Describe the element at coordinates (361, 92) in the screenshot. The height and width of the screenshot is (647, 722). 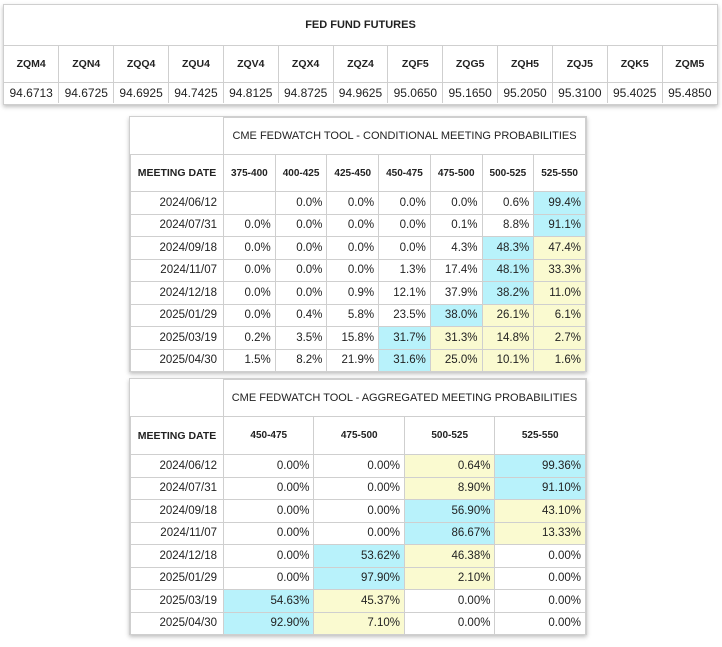
I see `contract-price: 94.9625` at that location.